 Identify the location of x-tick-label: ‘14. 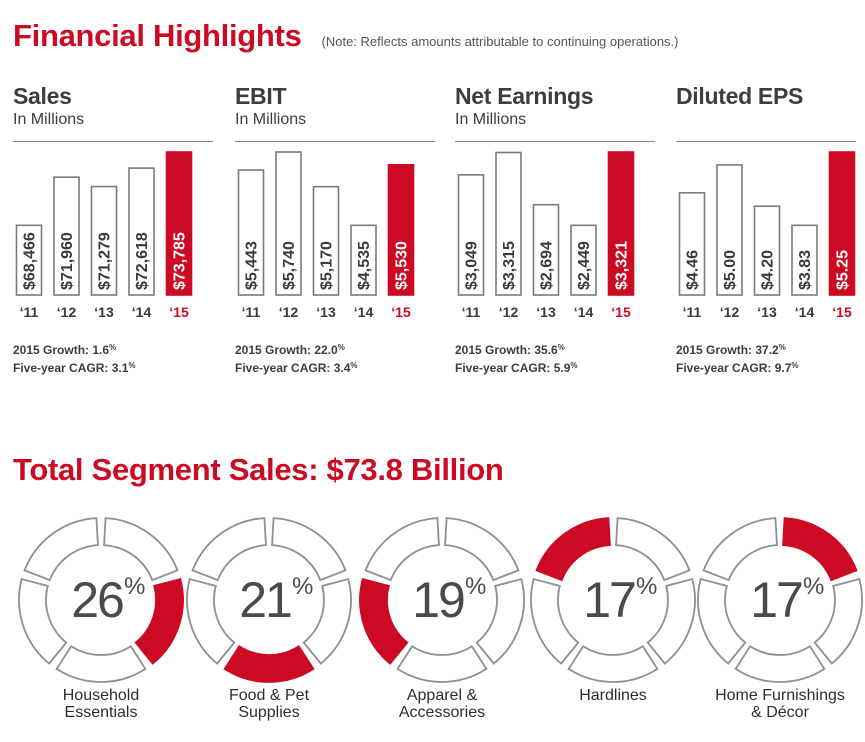
(805, 312).